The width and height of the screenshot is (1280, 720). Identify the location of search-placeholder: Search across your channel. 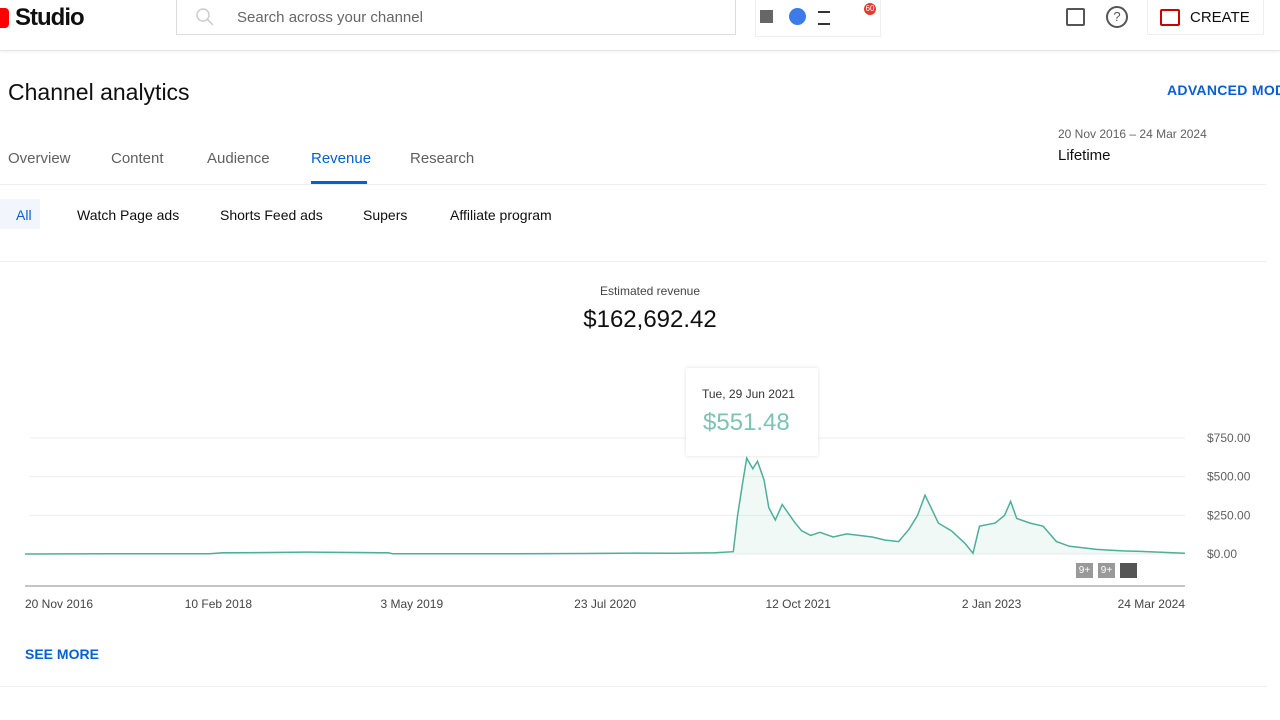
(330, 17).